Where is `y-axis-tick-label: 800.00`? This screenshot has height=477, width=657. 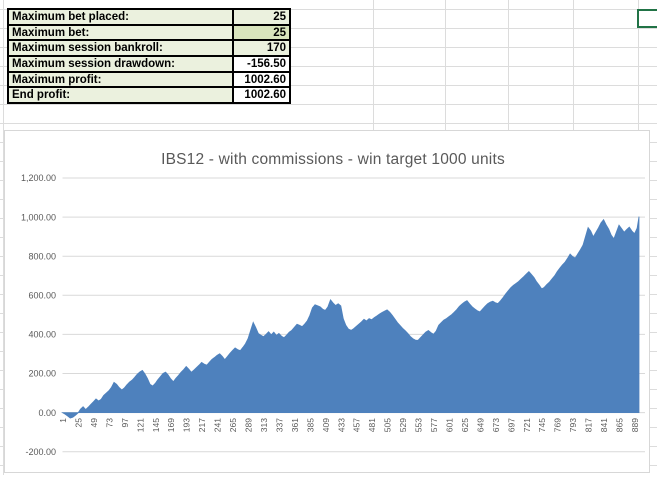
y-axis-tick-label: 800.00 is located at coordinates (42, 256).